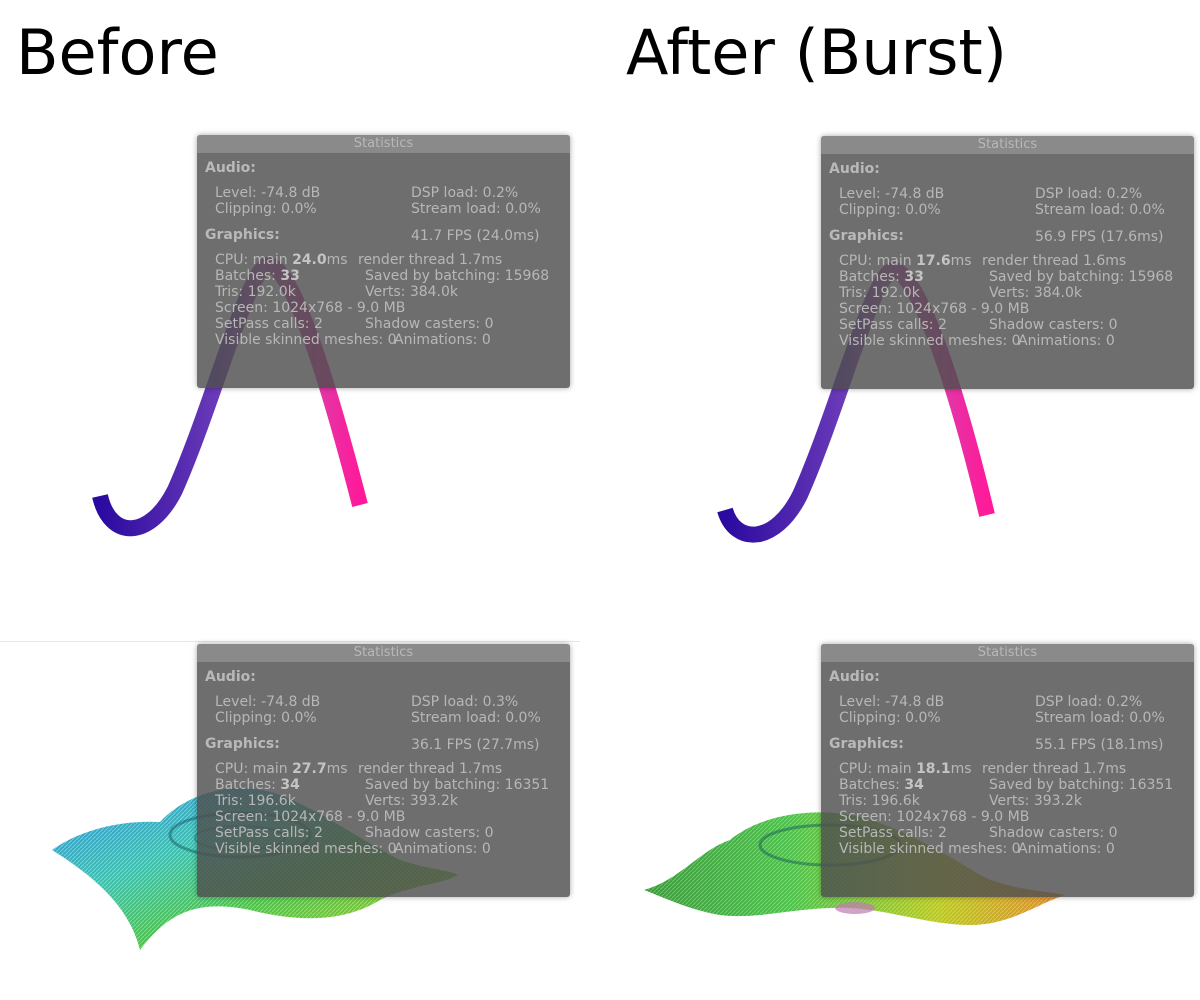 Image resolution: width=1200 pixels, height=1000 pixels. I want to click on cpu-main: CPU: main 27.7ms, so click(281, 769).